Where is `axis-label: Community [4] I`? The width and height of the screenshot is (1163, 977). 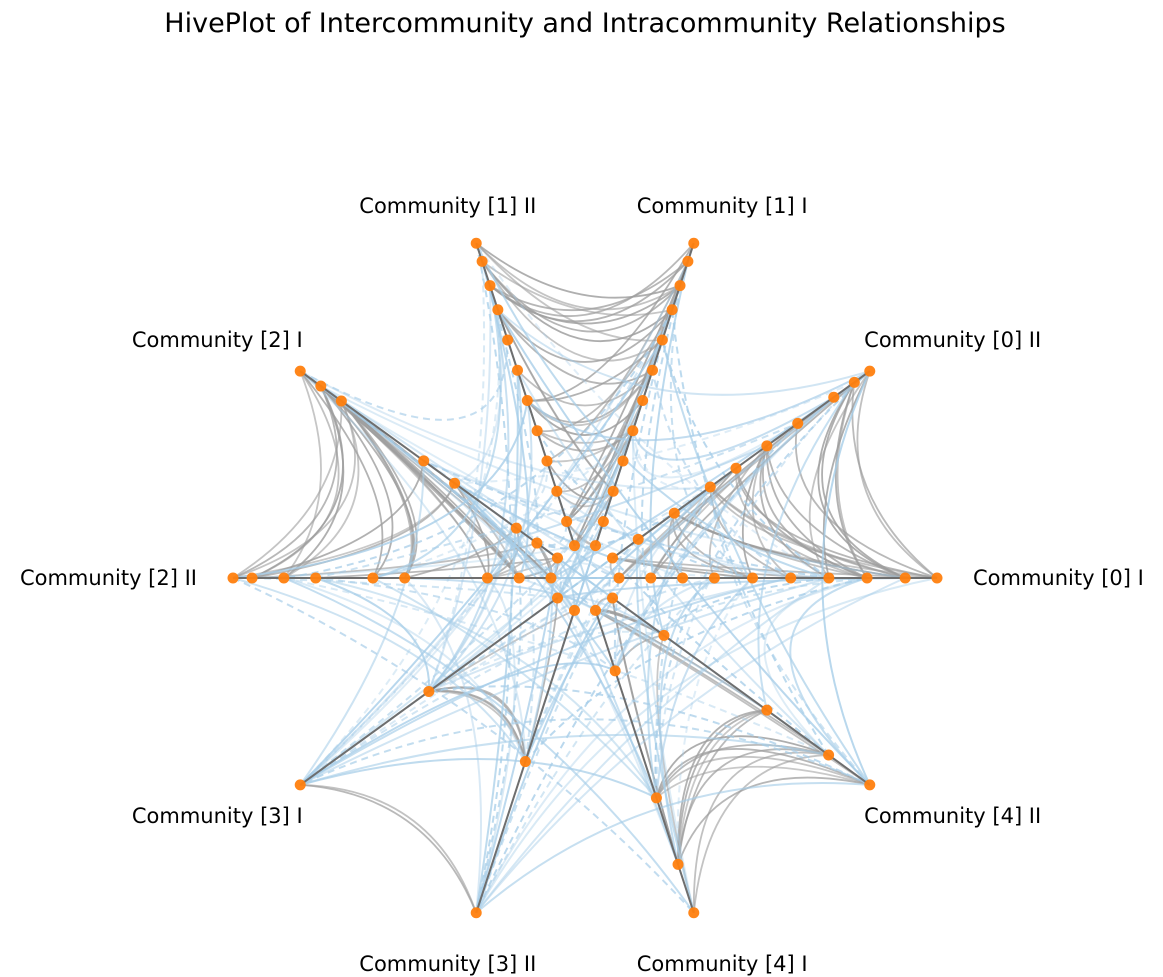
axis-label: Community [4] I is located at coordinates (722, 964).